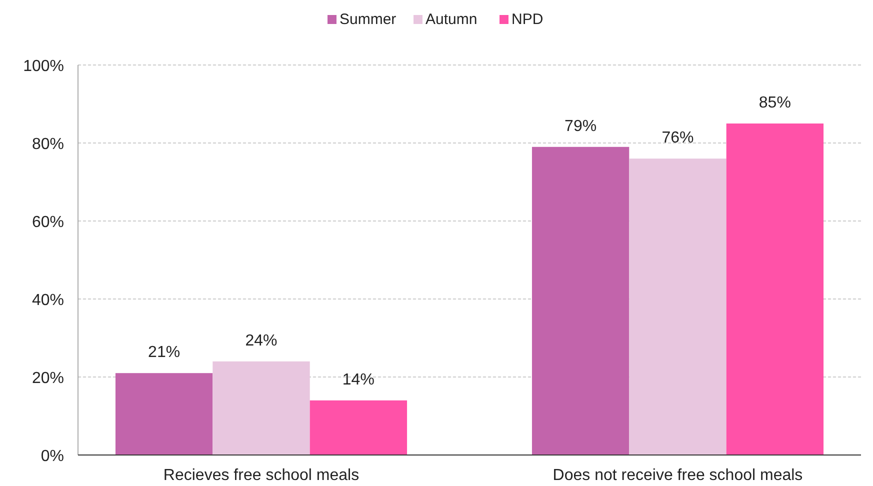  I want to click on y-tick-label: 60%, so click(48, 222).